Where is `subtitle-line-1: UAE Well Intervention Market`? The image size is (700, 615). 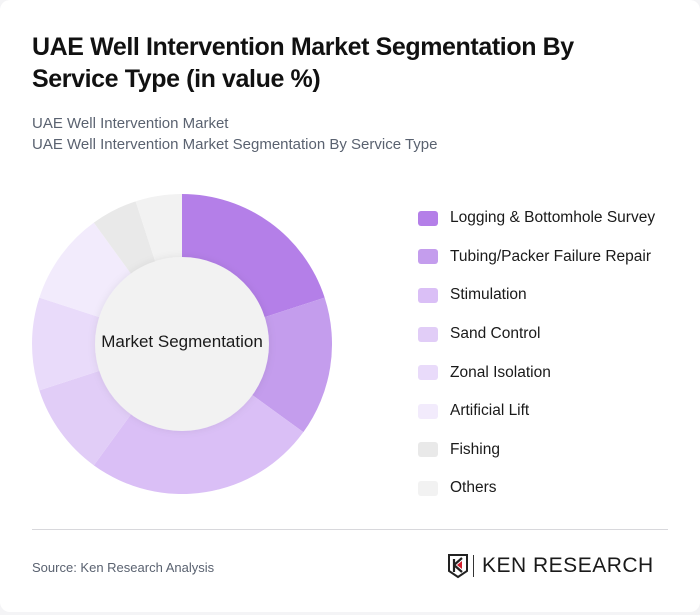 subtitle-line-1: UAE Well Intervention Market is located at coordinates (130, 123).